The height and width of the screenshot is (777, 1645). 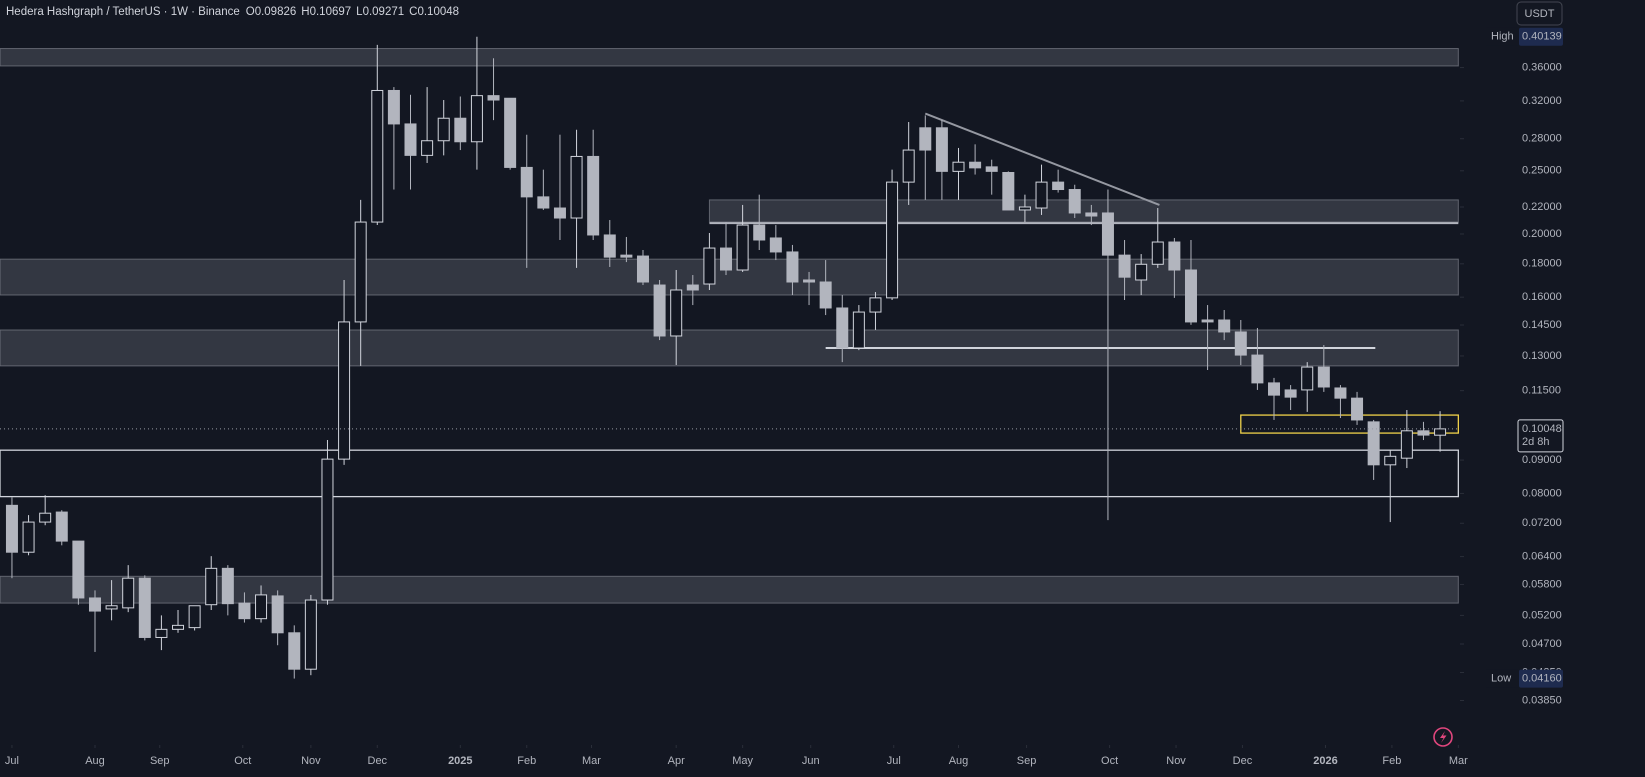 I want to click on extreme-value-bg, so click(x=1541, y=678).